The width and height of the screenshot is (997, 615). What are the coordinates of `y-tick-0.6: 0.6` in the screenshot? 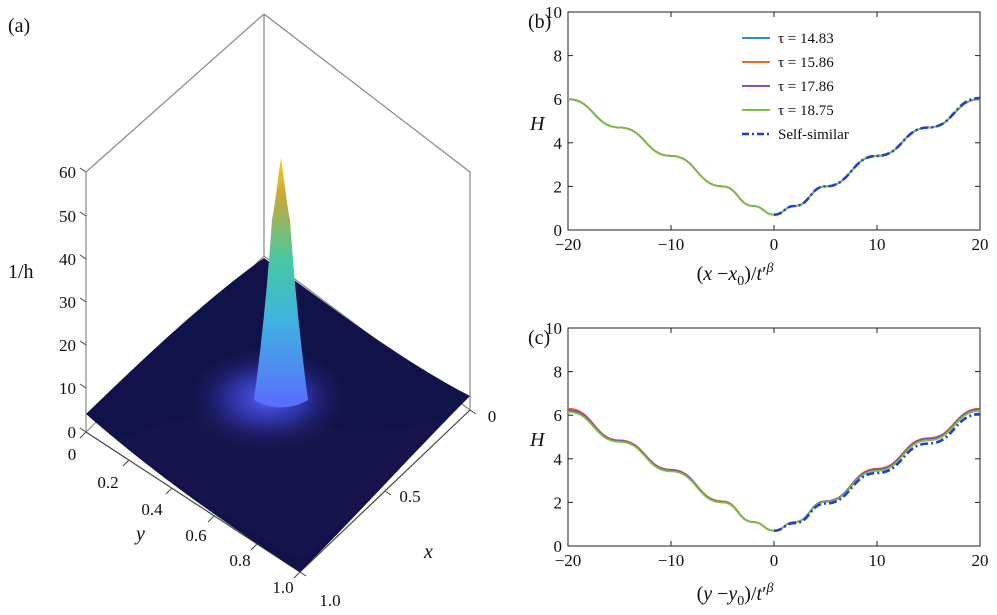 It's located at (200, 530).